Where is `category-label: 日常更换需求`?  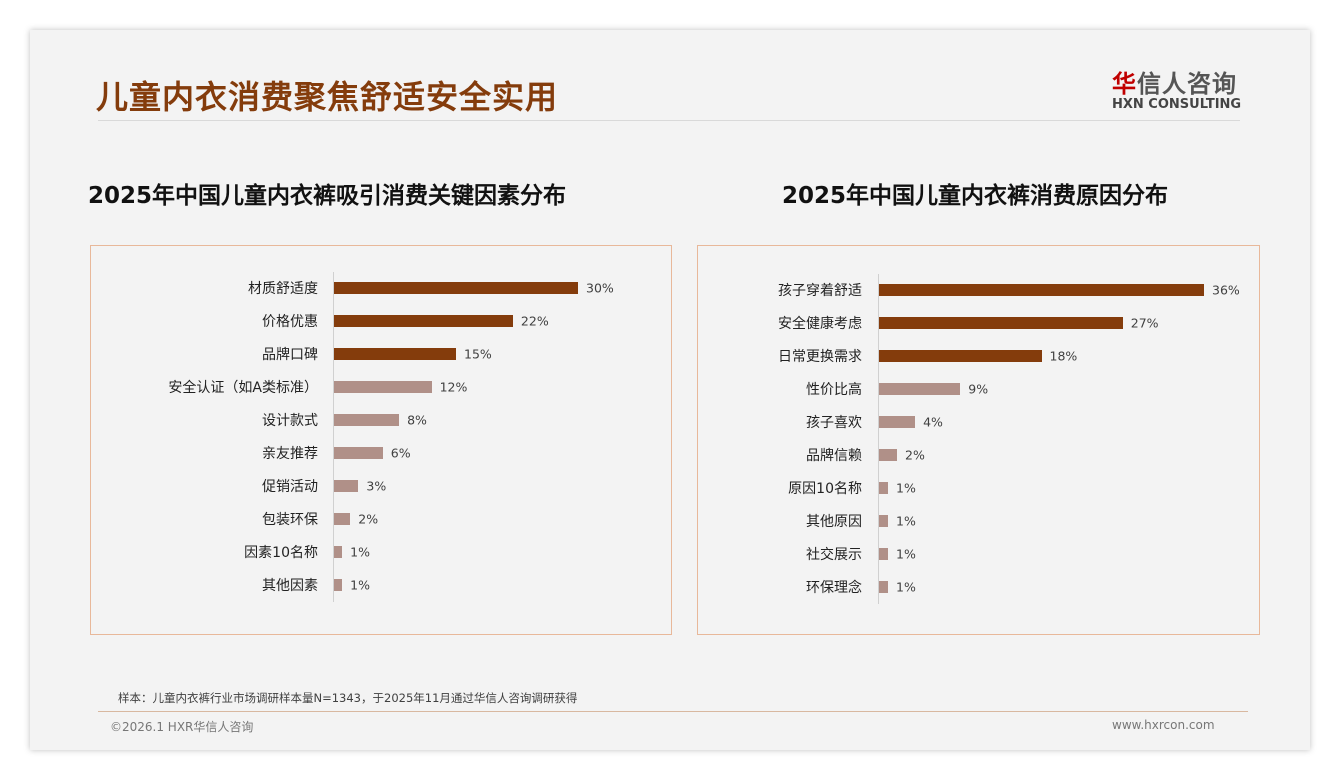 category-label: 日常更换需求 is located at coordinates (820, 357).